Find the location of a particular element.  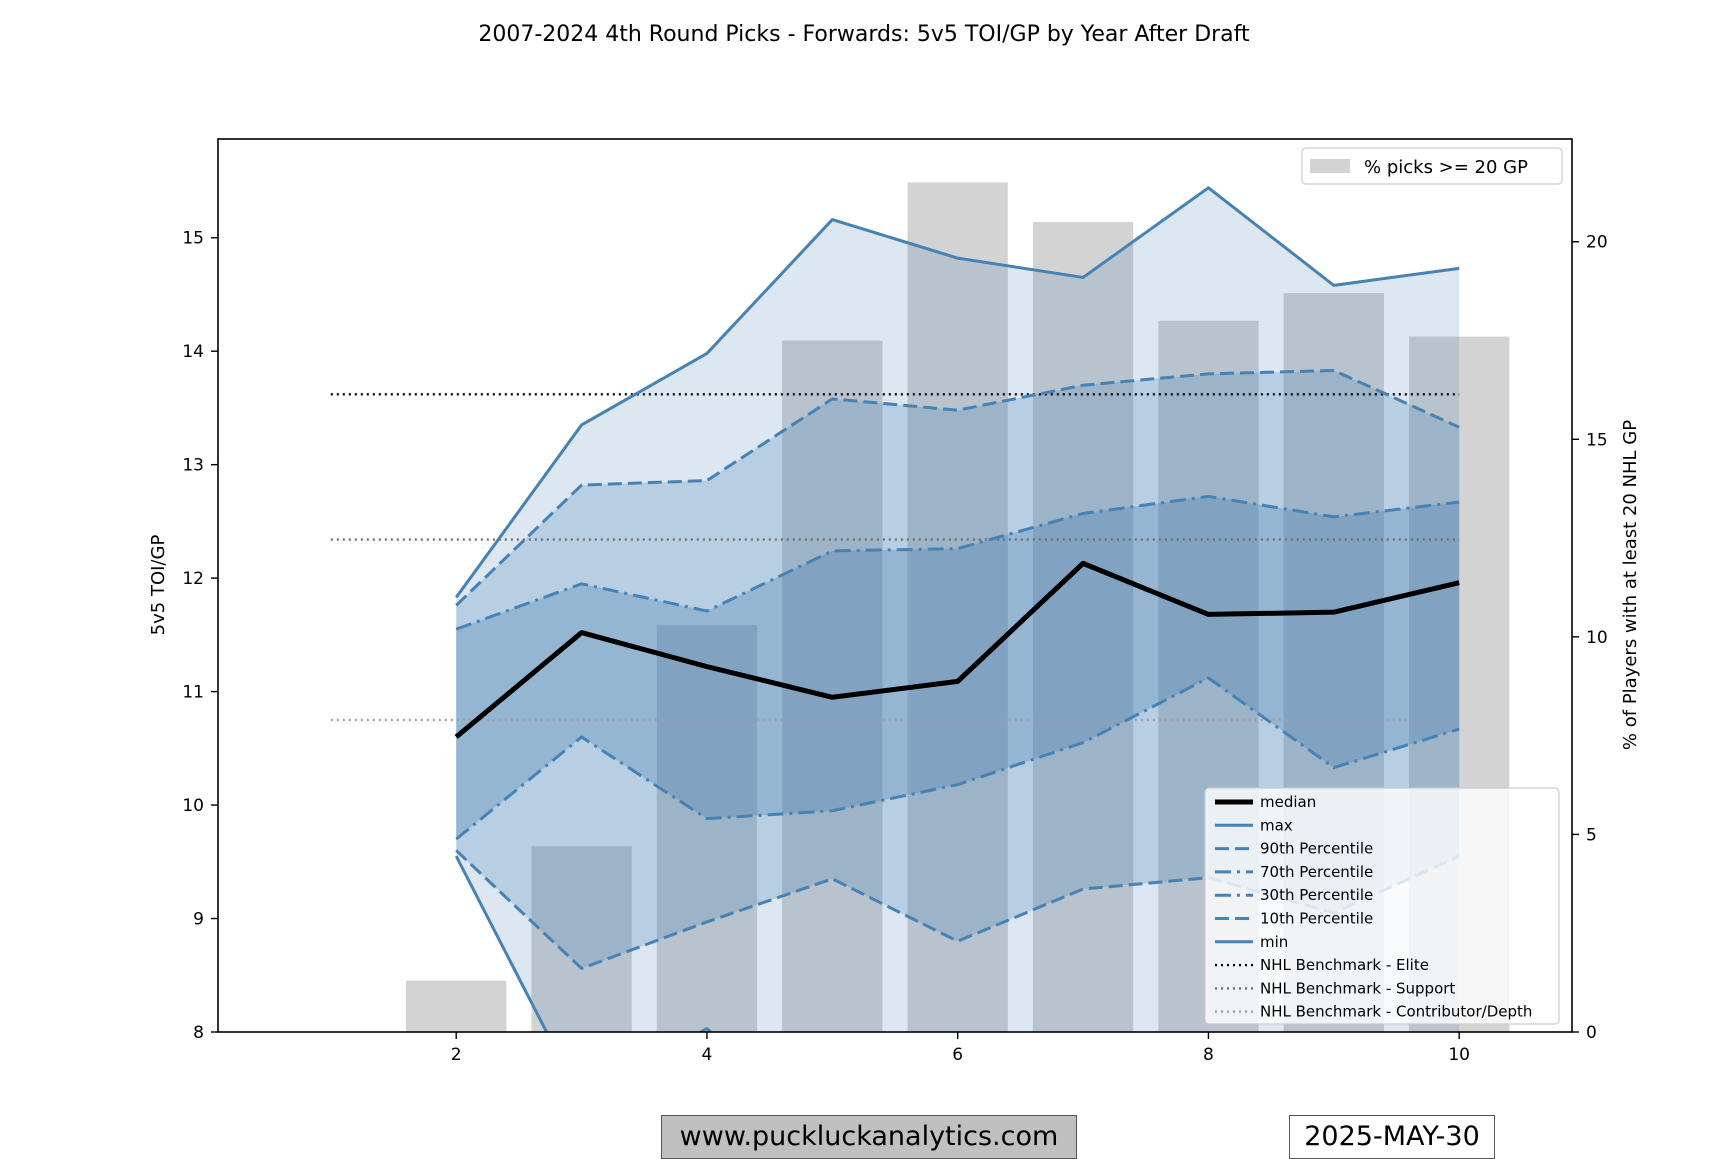

x-tick-label: 6 is located at coordinates (957, 1055).